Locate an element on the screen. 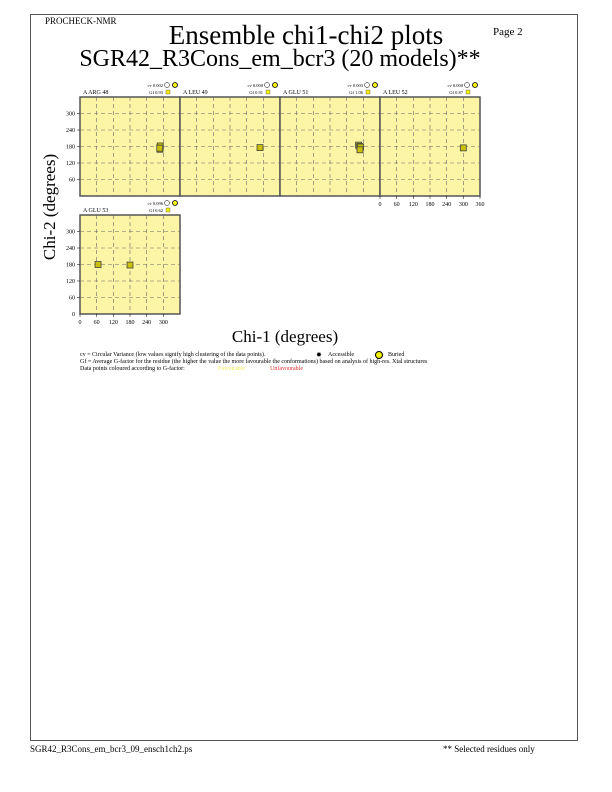  accessible-icon: ✸ is located at coordinates (319, 355).